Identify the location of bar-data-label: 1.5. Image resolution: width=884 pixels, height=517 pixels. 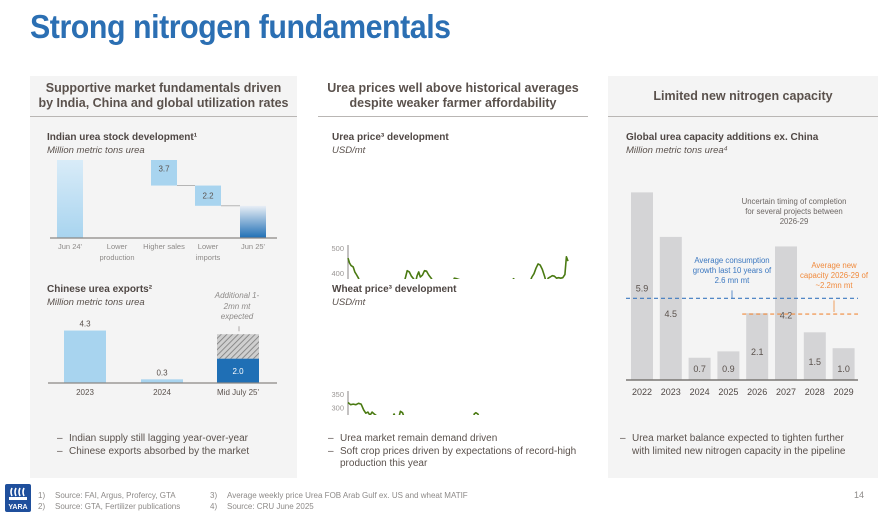
(815, 362).